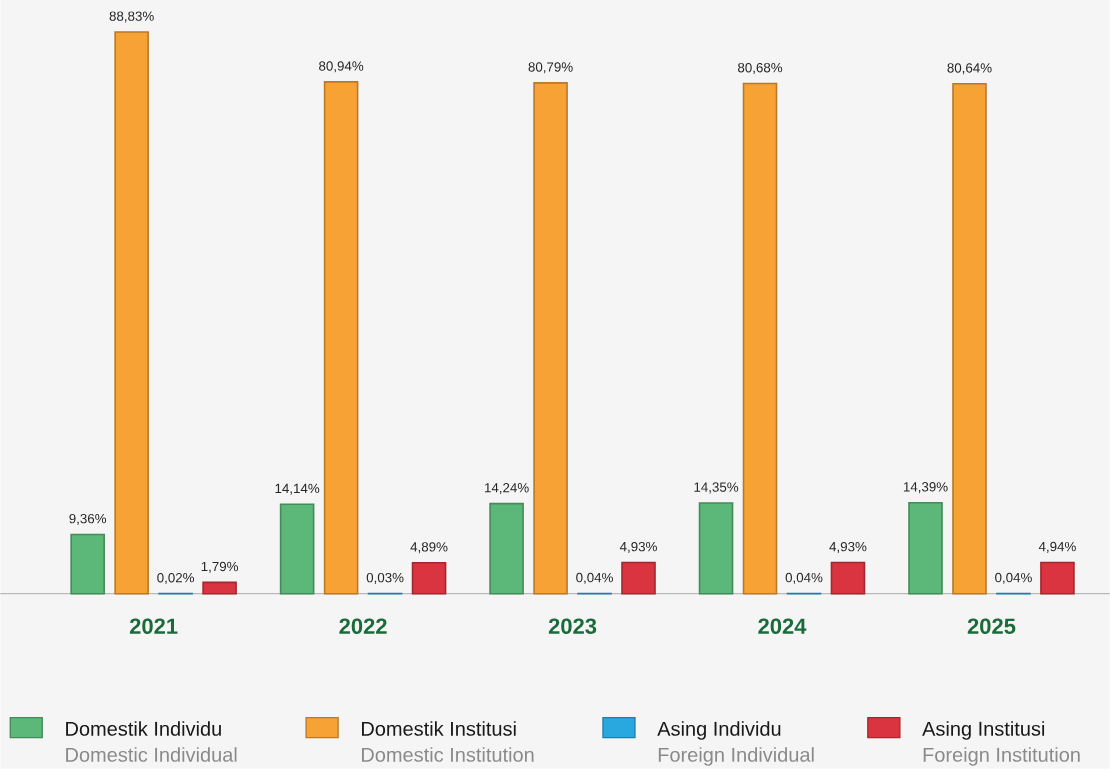 The height and width of the screenshot is (769, 1110). Describe the element at coordinates (736, 756) in the screenshot. I see `text: Foreign Individual` at that location.